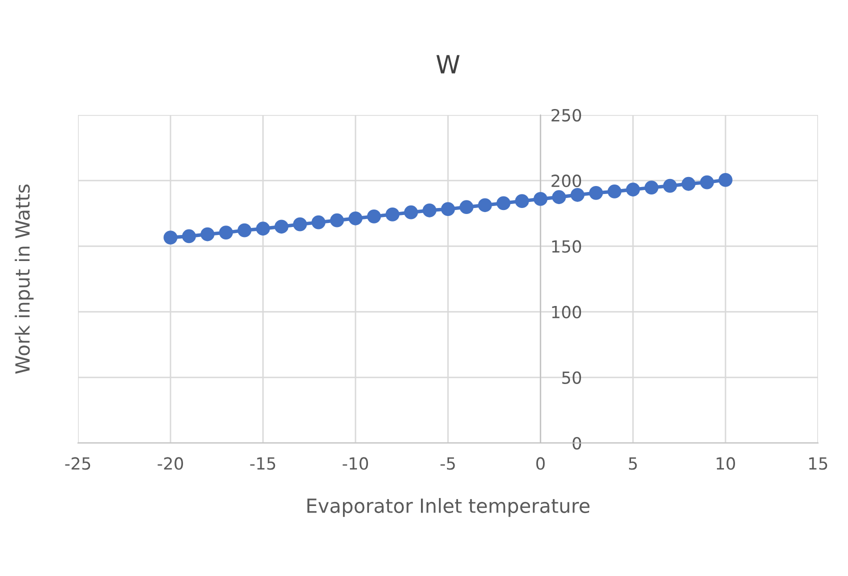 The image size is (848, 576). I want to click on y-tick-label: 50, so click(572, 377).